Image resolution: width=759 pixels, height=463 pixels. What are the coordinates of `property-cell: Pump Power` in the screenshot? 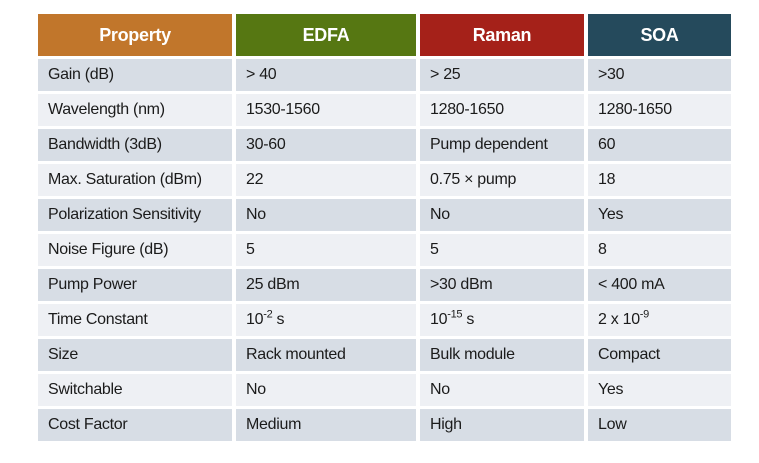 It's located at (135, 285).